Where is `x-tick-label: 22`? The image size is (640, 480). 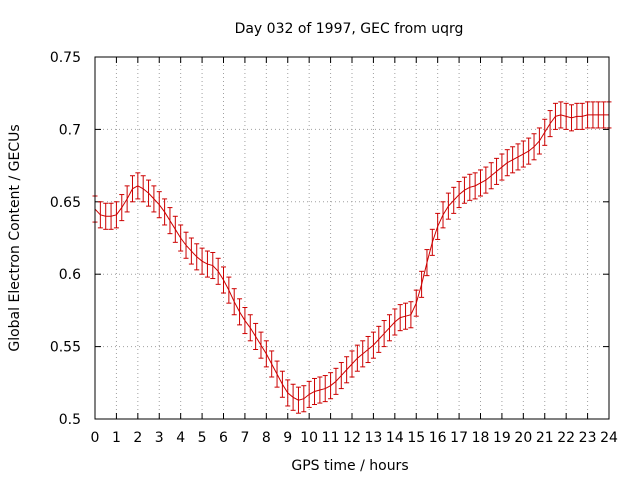 x-tick-label: 22 is located at coordinates (566, 438).